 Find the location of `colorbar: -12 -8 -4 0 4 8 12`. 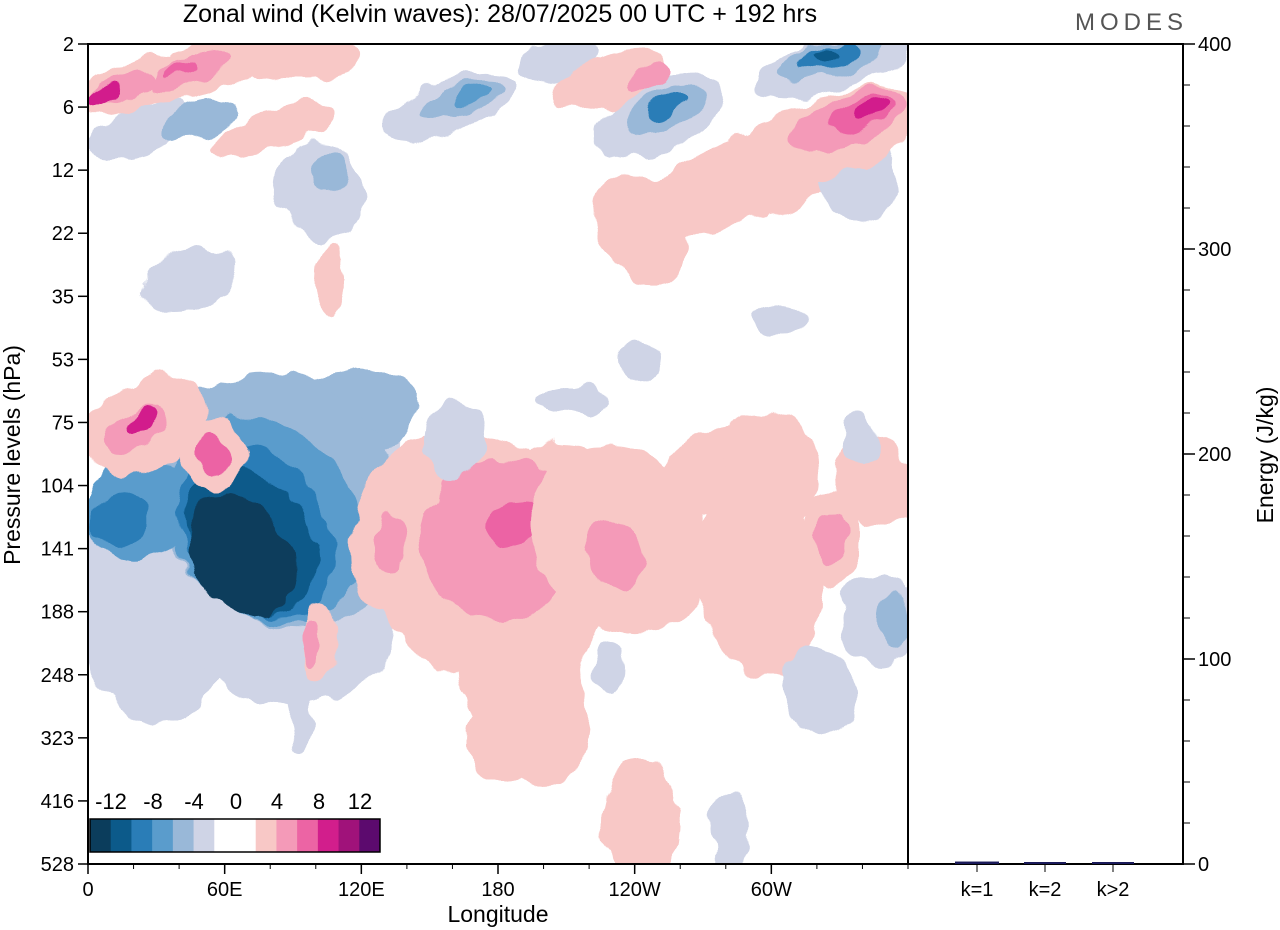

colorbar: -12 -8 -4 0 4 8 12 is located at coordinates (235, 821).